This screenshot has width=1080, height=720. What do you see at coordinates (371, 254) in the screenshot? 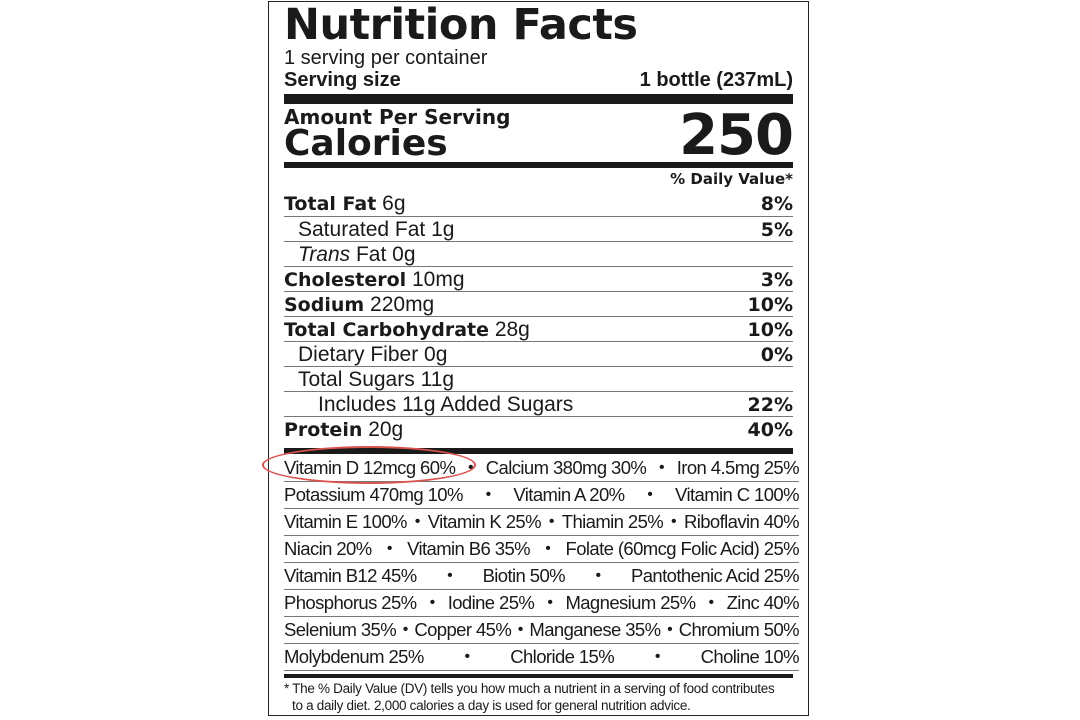
I see `nutrient-label: Fat` at bounding box center [371, 254].